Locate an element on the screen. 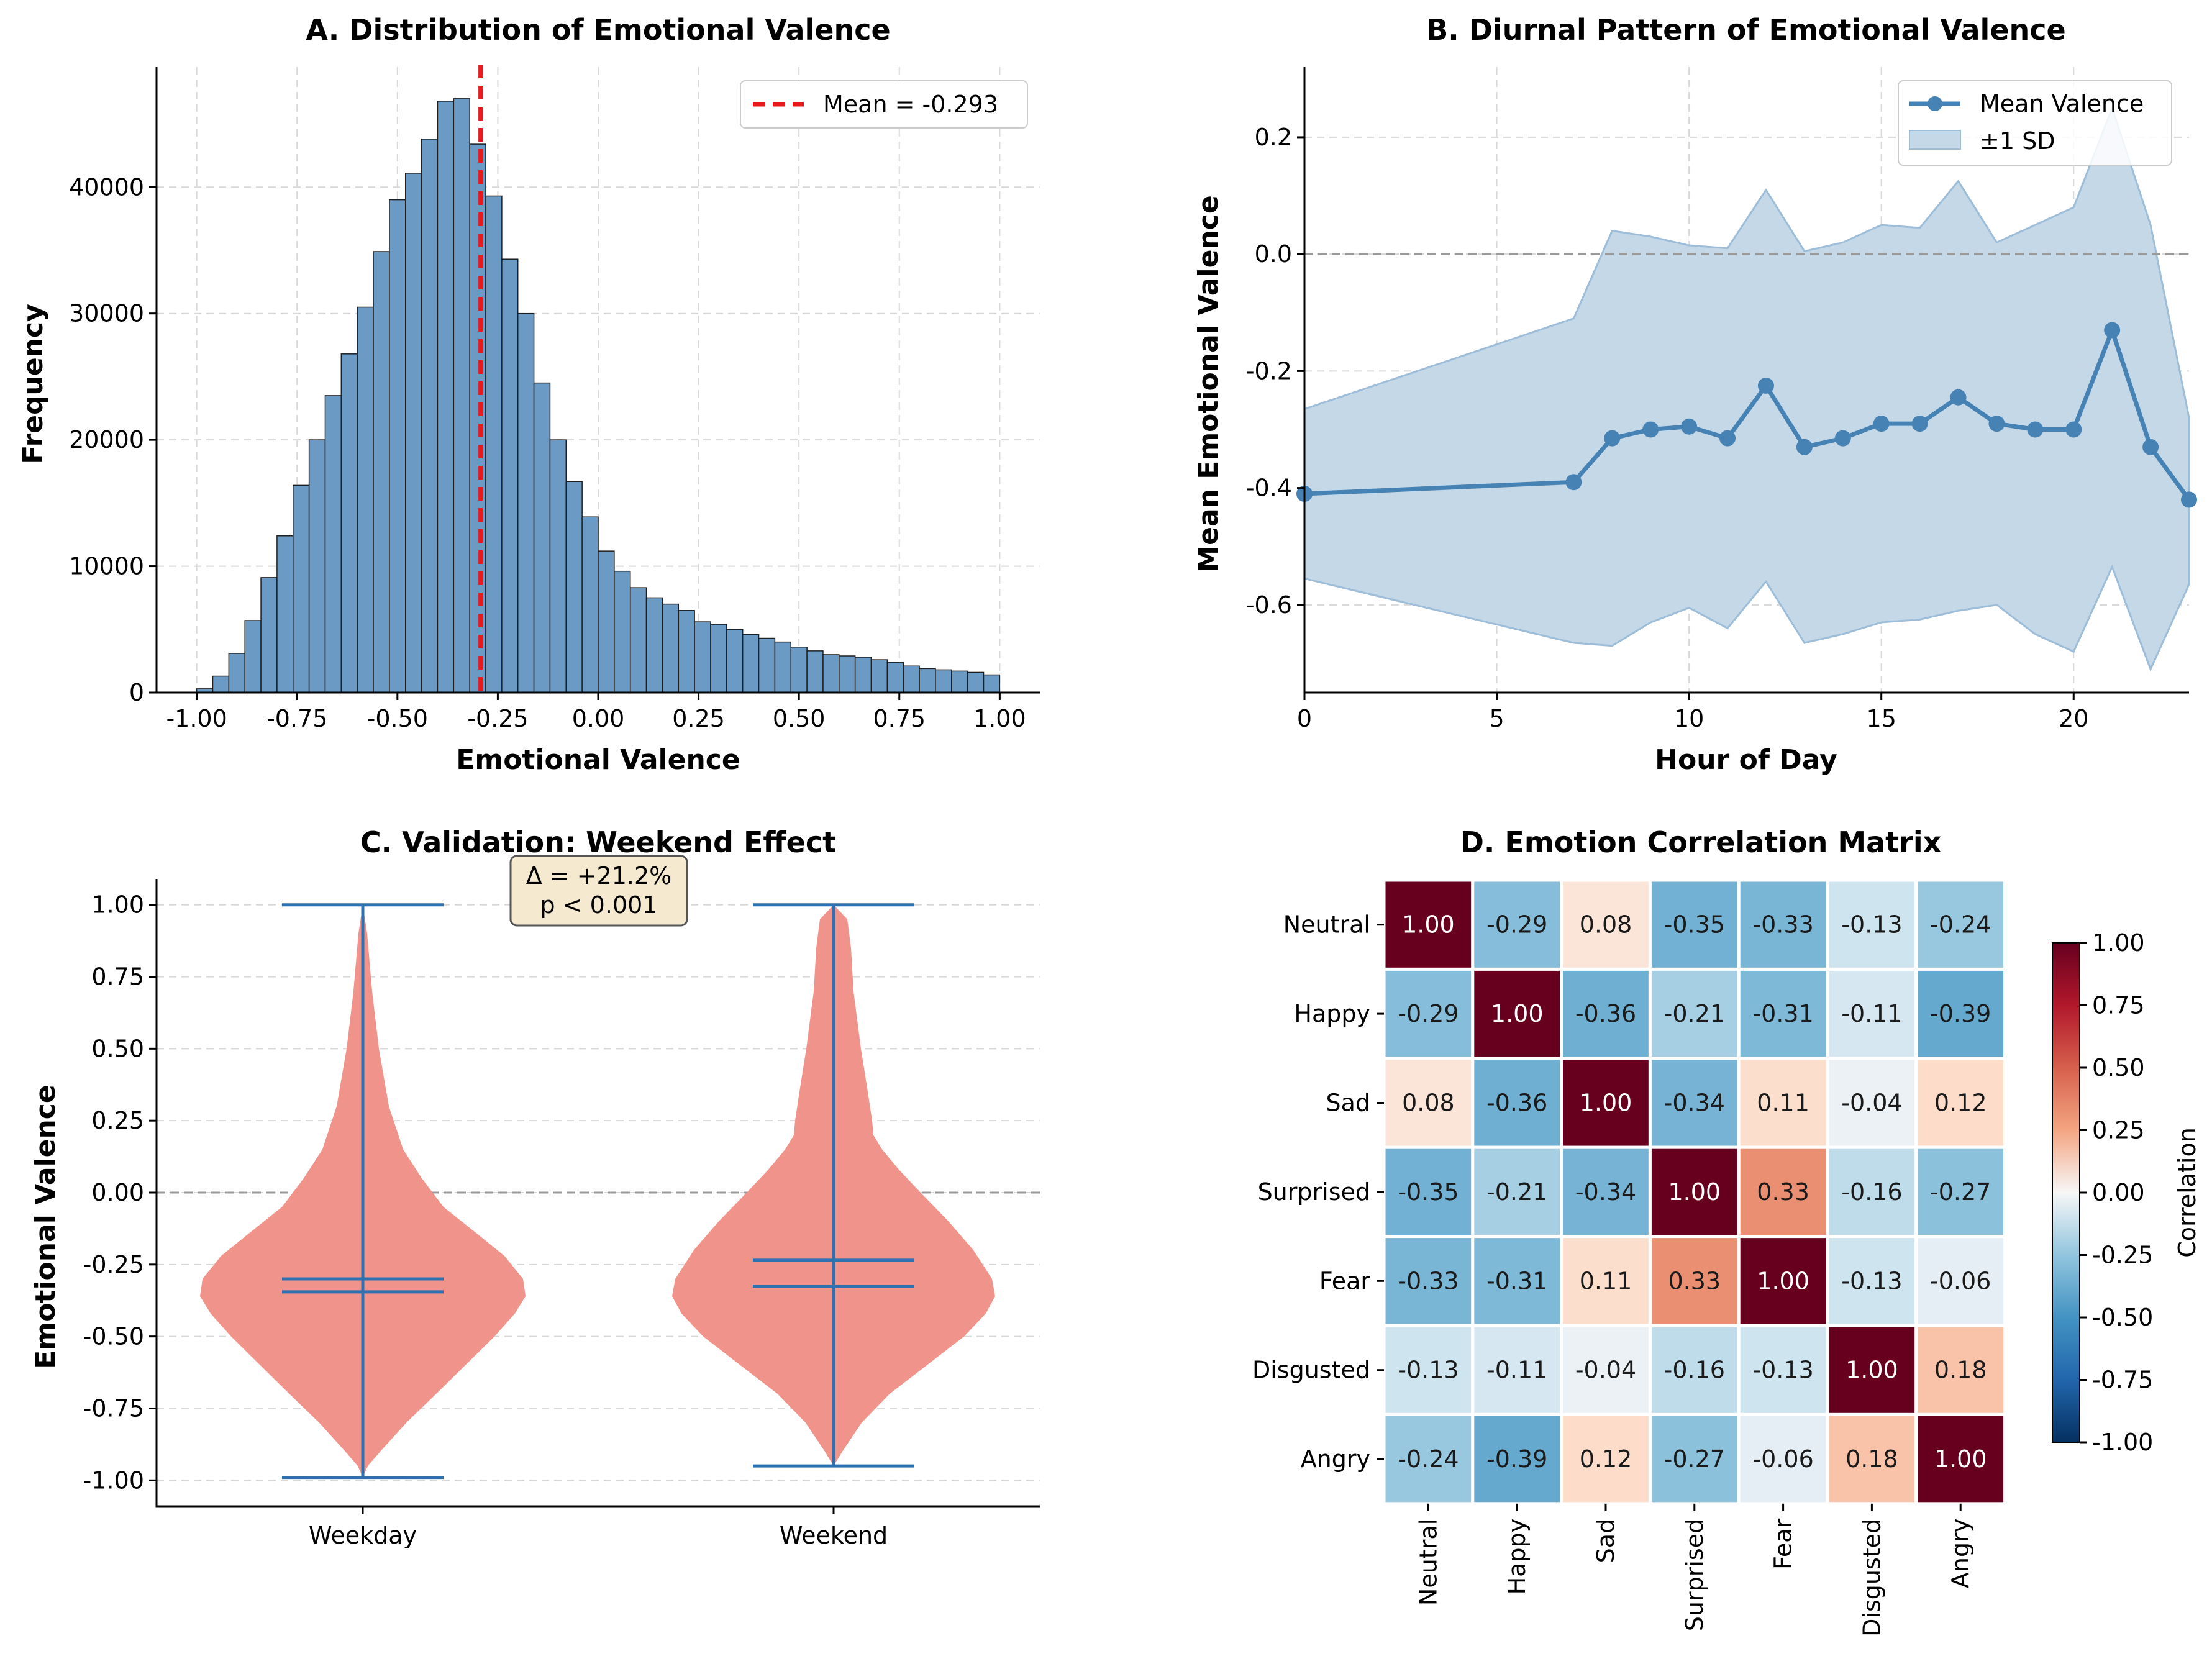 The height and width of the screenshot is (1669, 2212). panel-a-legend: Mean = -0.293 is located at coordinates (884, 104).